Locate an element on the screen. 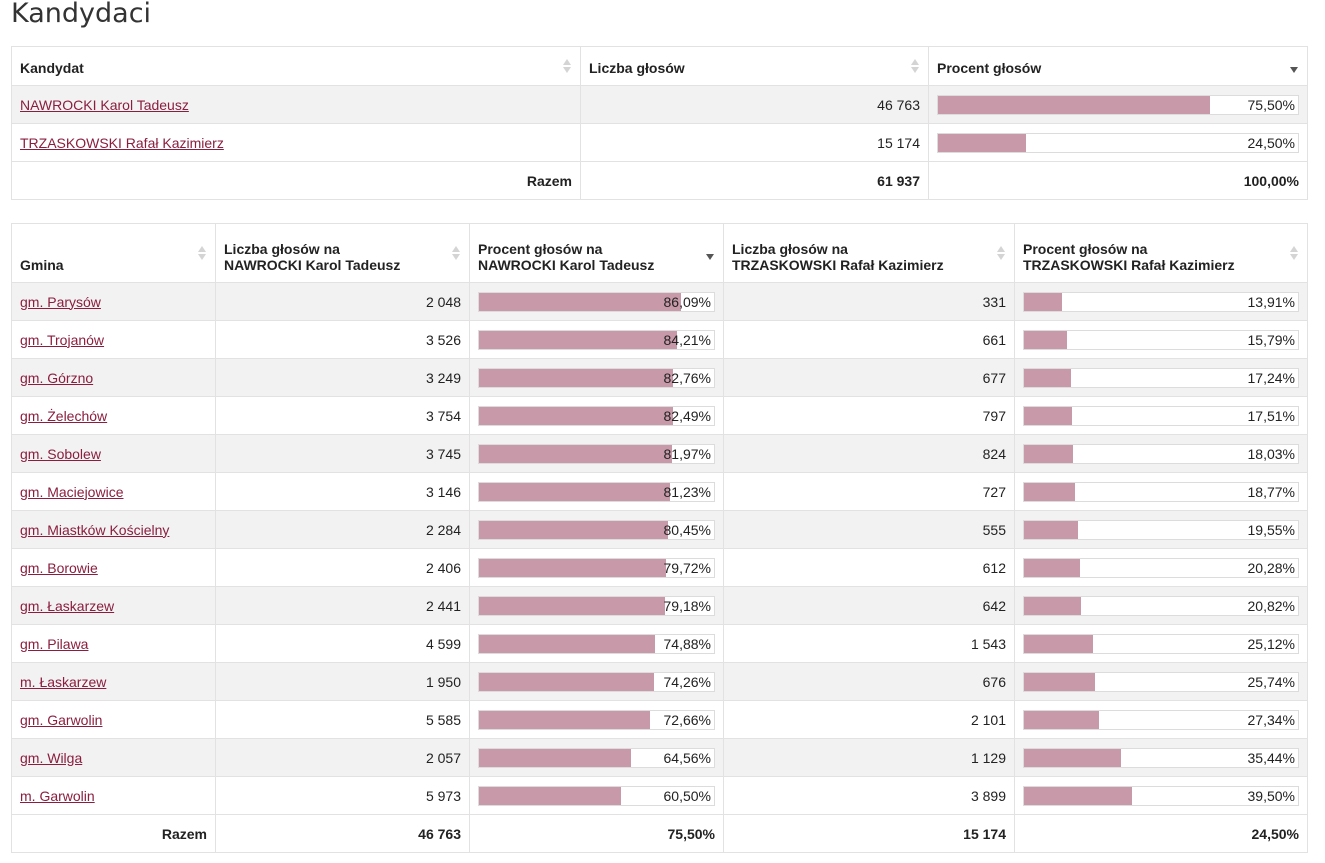  gmina-link: m. Garwolin is located at coordinates (57, 795).